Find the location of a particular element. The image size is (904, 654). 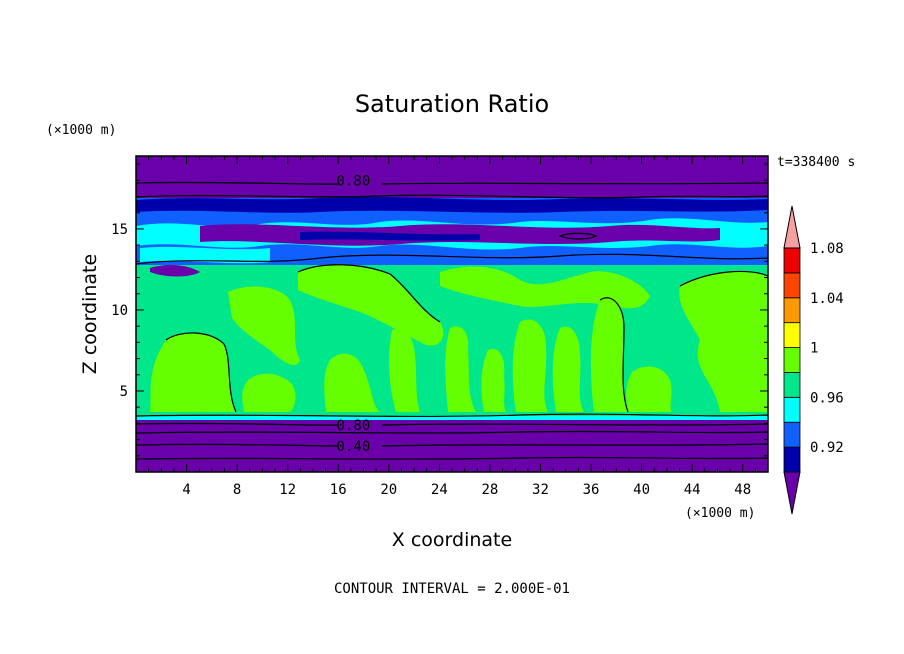

green-cell-d is located at coordinates (264, 326).